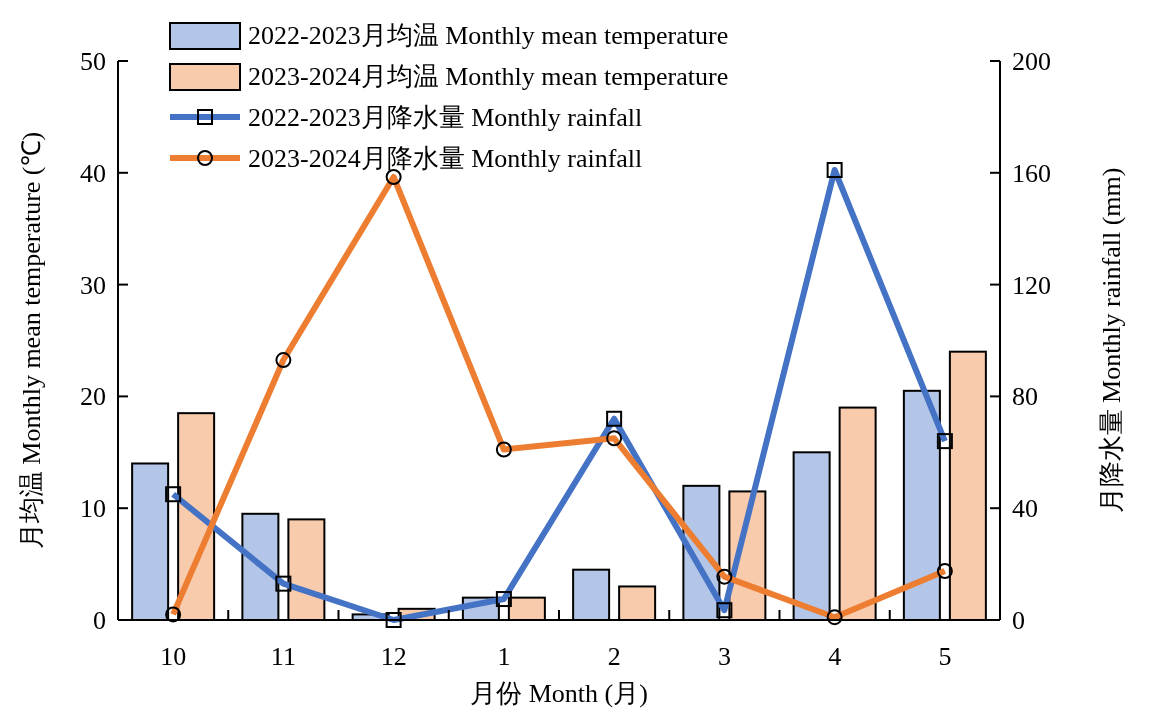  What do you see at coordinates (504, 656) in the screenshot?
I see `x-tick-label: 1` at bounding box center [504, 656].